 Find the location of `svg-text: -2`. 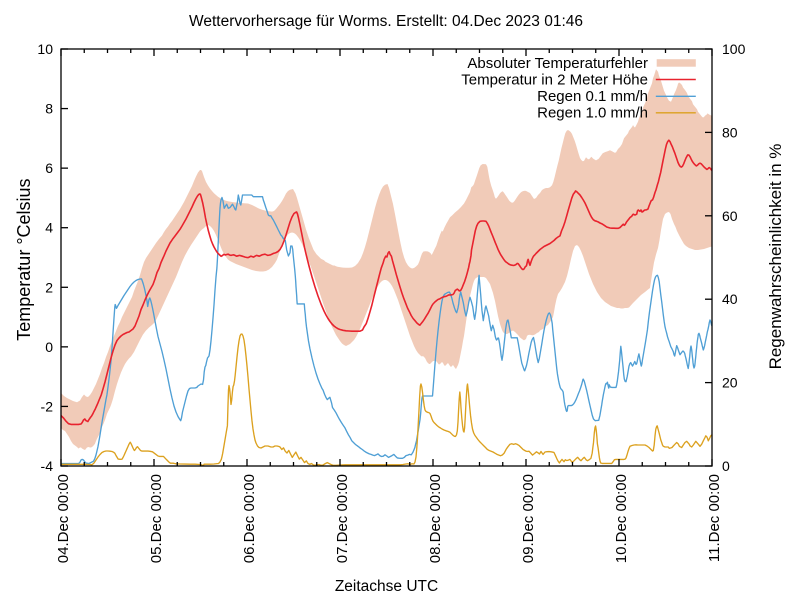

svg-text: -2 is located at coordinates (47, 406).